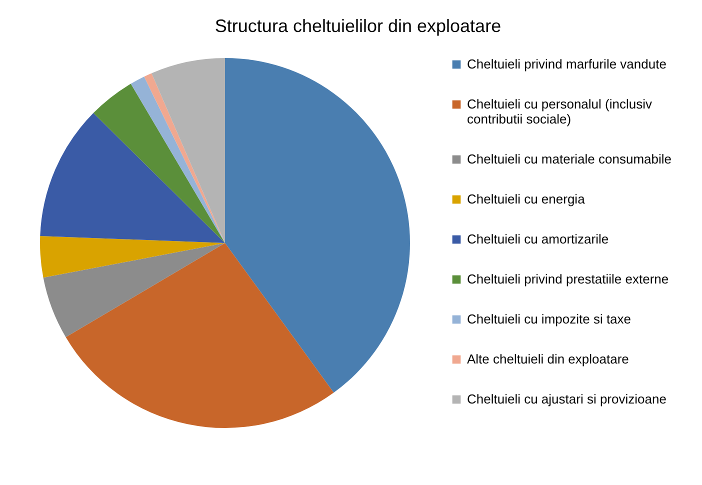  What do you see at coordinates (569, 159) in the screenshot?
I see `legend-label: Cheltuieli cu materiale consumabile` at bounding box center [569, 159].